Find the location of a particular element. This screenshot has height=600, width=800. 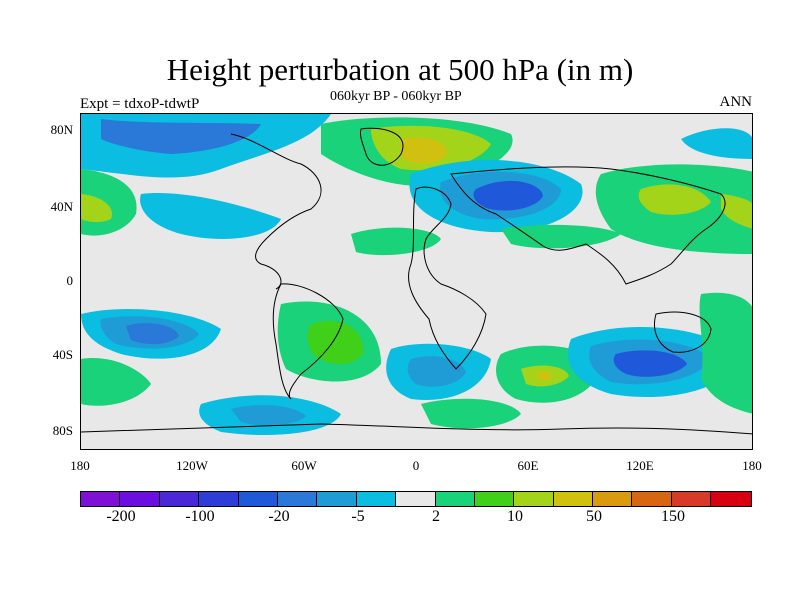

neg-contour-southern-ocean-mid is located at coordinates (268, 415).